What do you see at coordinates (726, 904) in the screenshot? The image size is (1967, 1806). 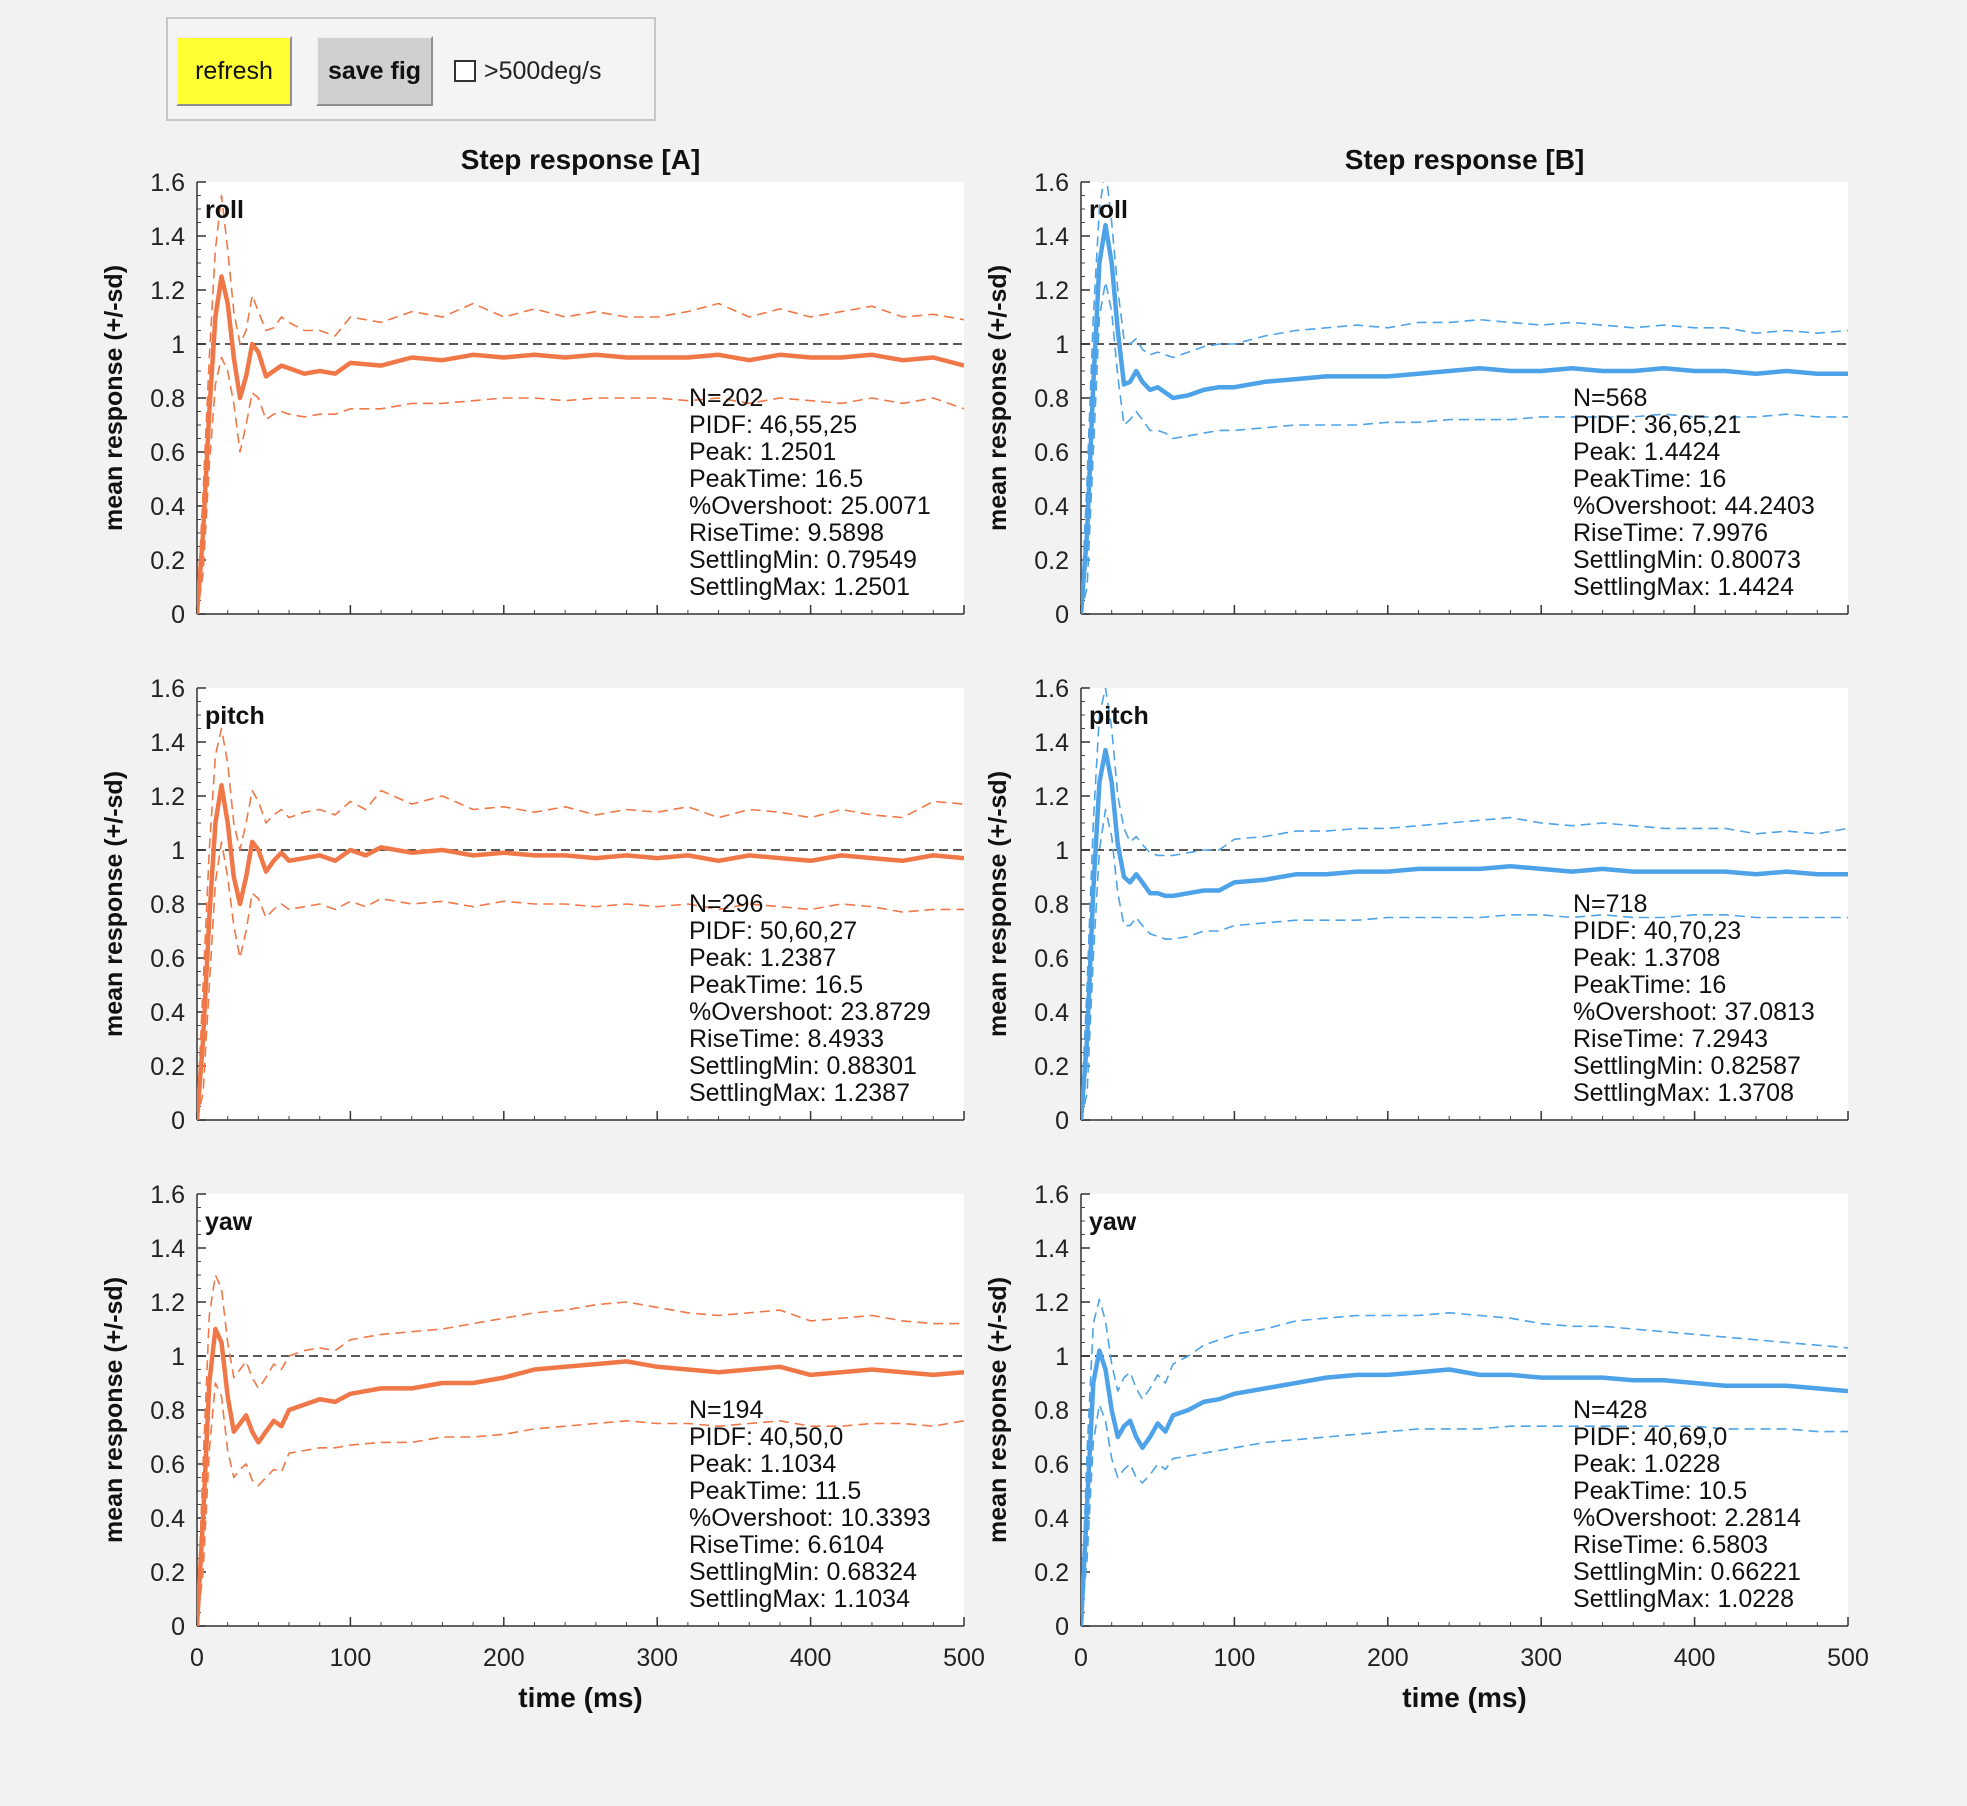 I see `stats-line: N=296` at bounding box center [726, 904].